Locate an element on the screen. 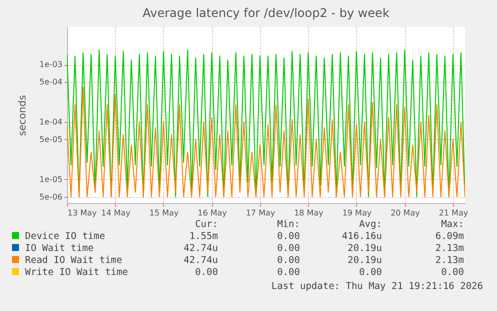 Image resolution: width=497 pixels, height=311 pixels. text: Min: is located at coordinates (288, 224).